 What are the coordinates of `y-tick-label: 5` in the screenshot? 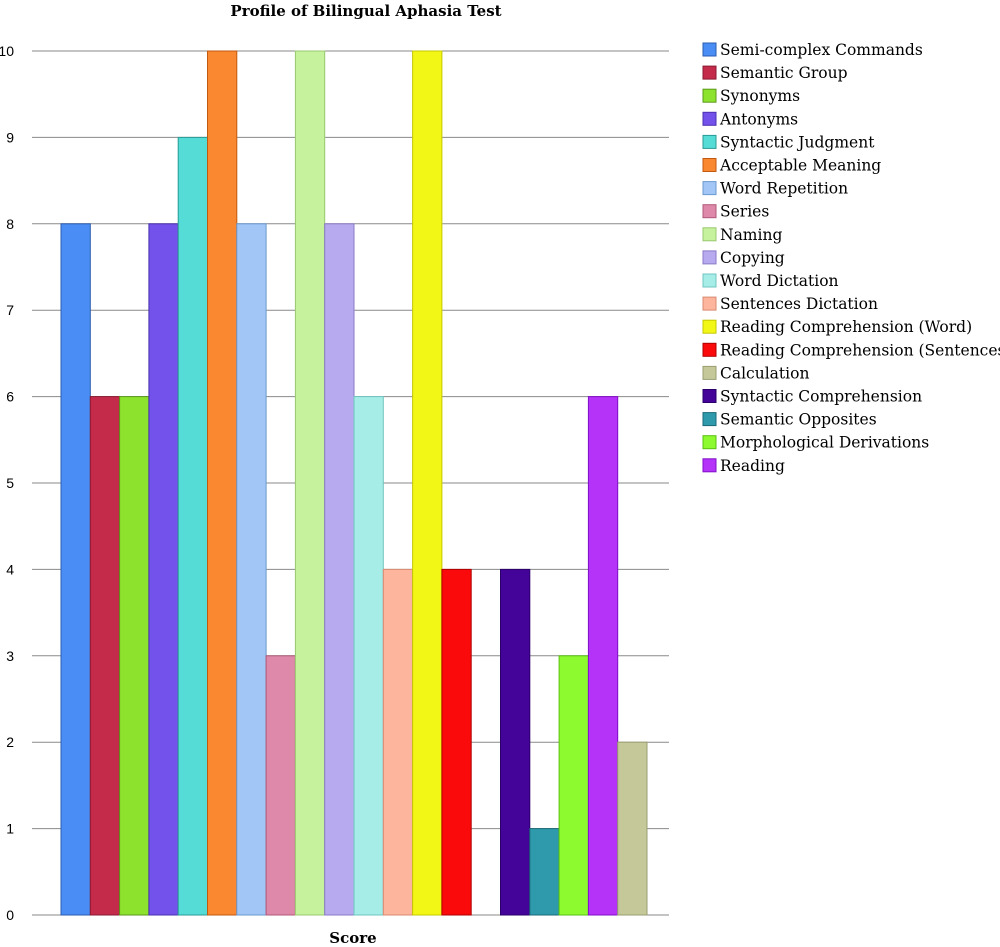 It's located at (10, 483).